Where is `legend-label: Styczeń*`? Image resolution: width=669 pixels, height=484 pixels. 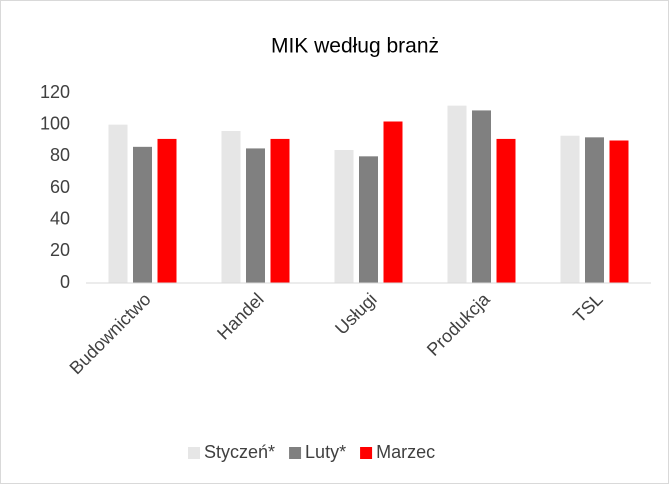
legend-label: Styczeń* is located at coordinates (239, 452).